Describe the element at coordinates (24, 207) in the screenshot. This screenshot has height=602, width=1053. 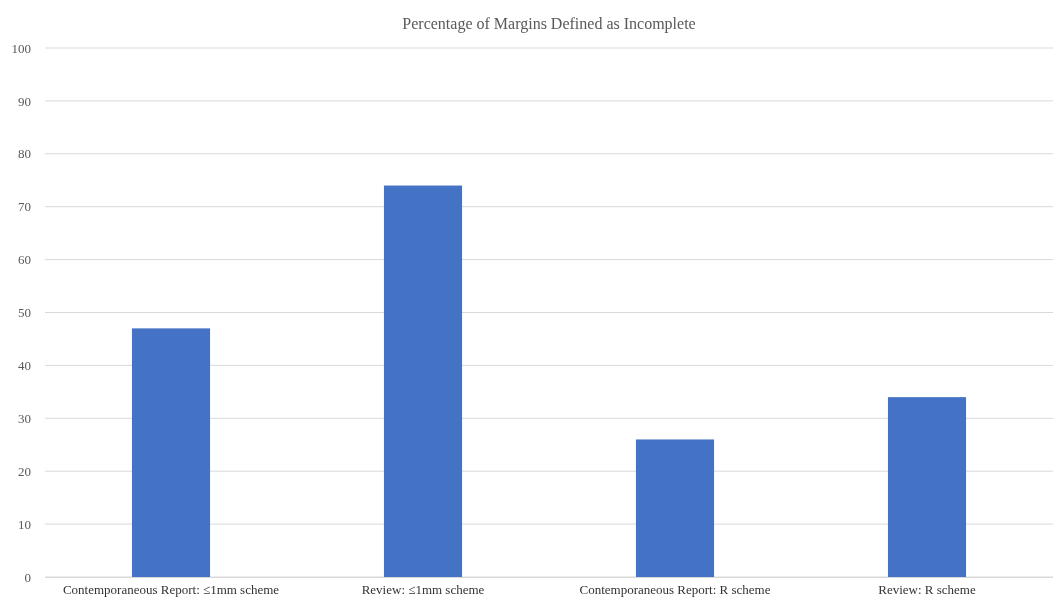
I see `y-tick-label: 70` at that location.